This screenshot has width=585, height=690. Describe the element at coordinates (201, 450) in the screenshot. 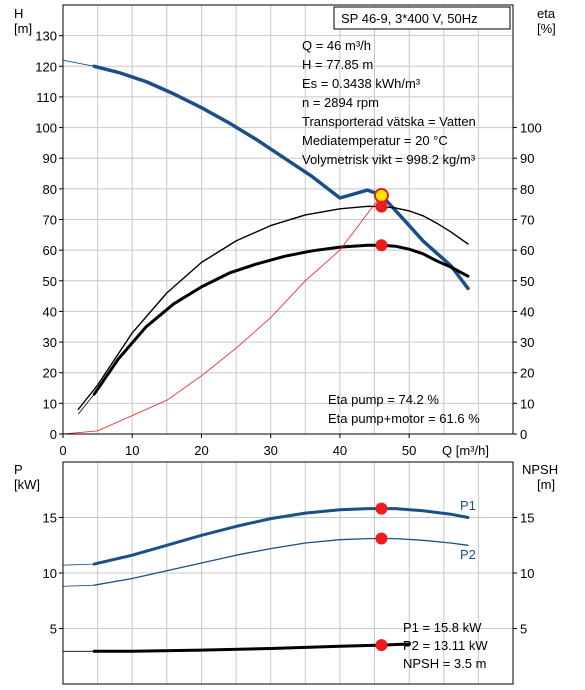

I see `x-tick-label: 20` at that location.